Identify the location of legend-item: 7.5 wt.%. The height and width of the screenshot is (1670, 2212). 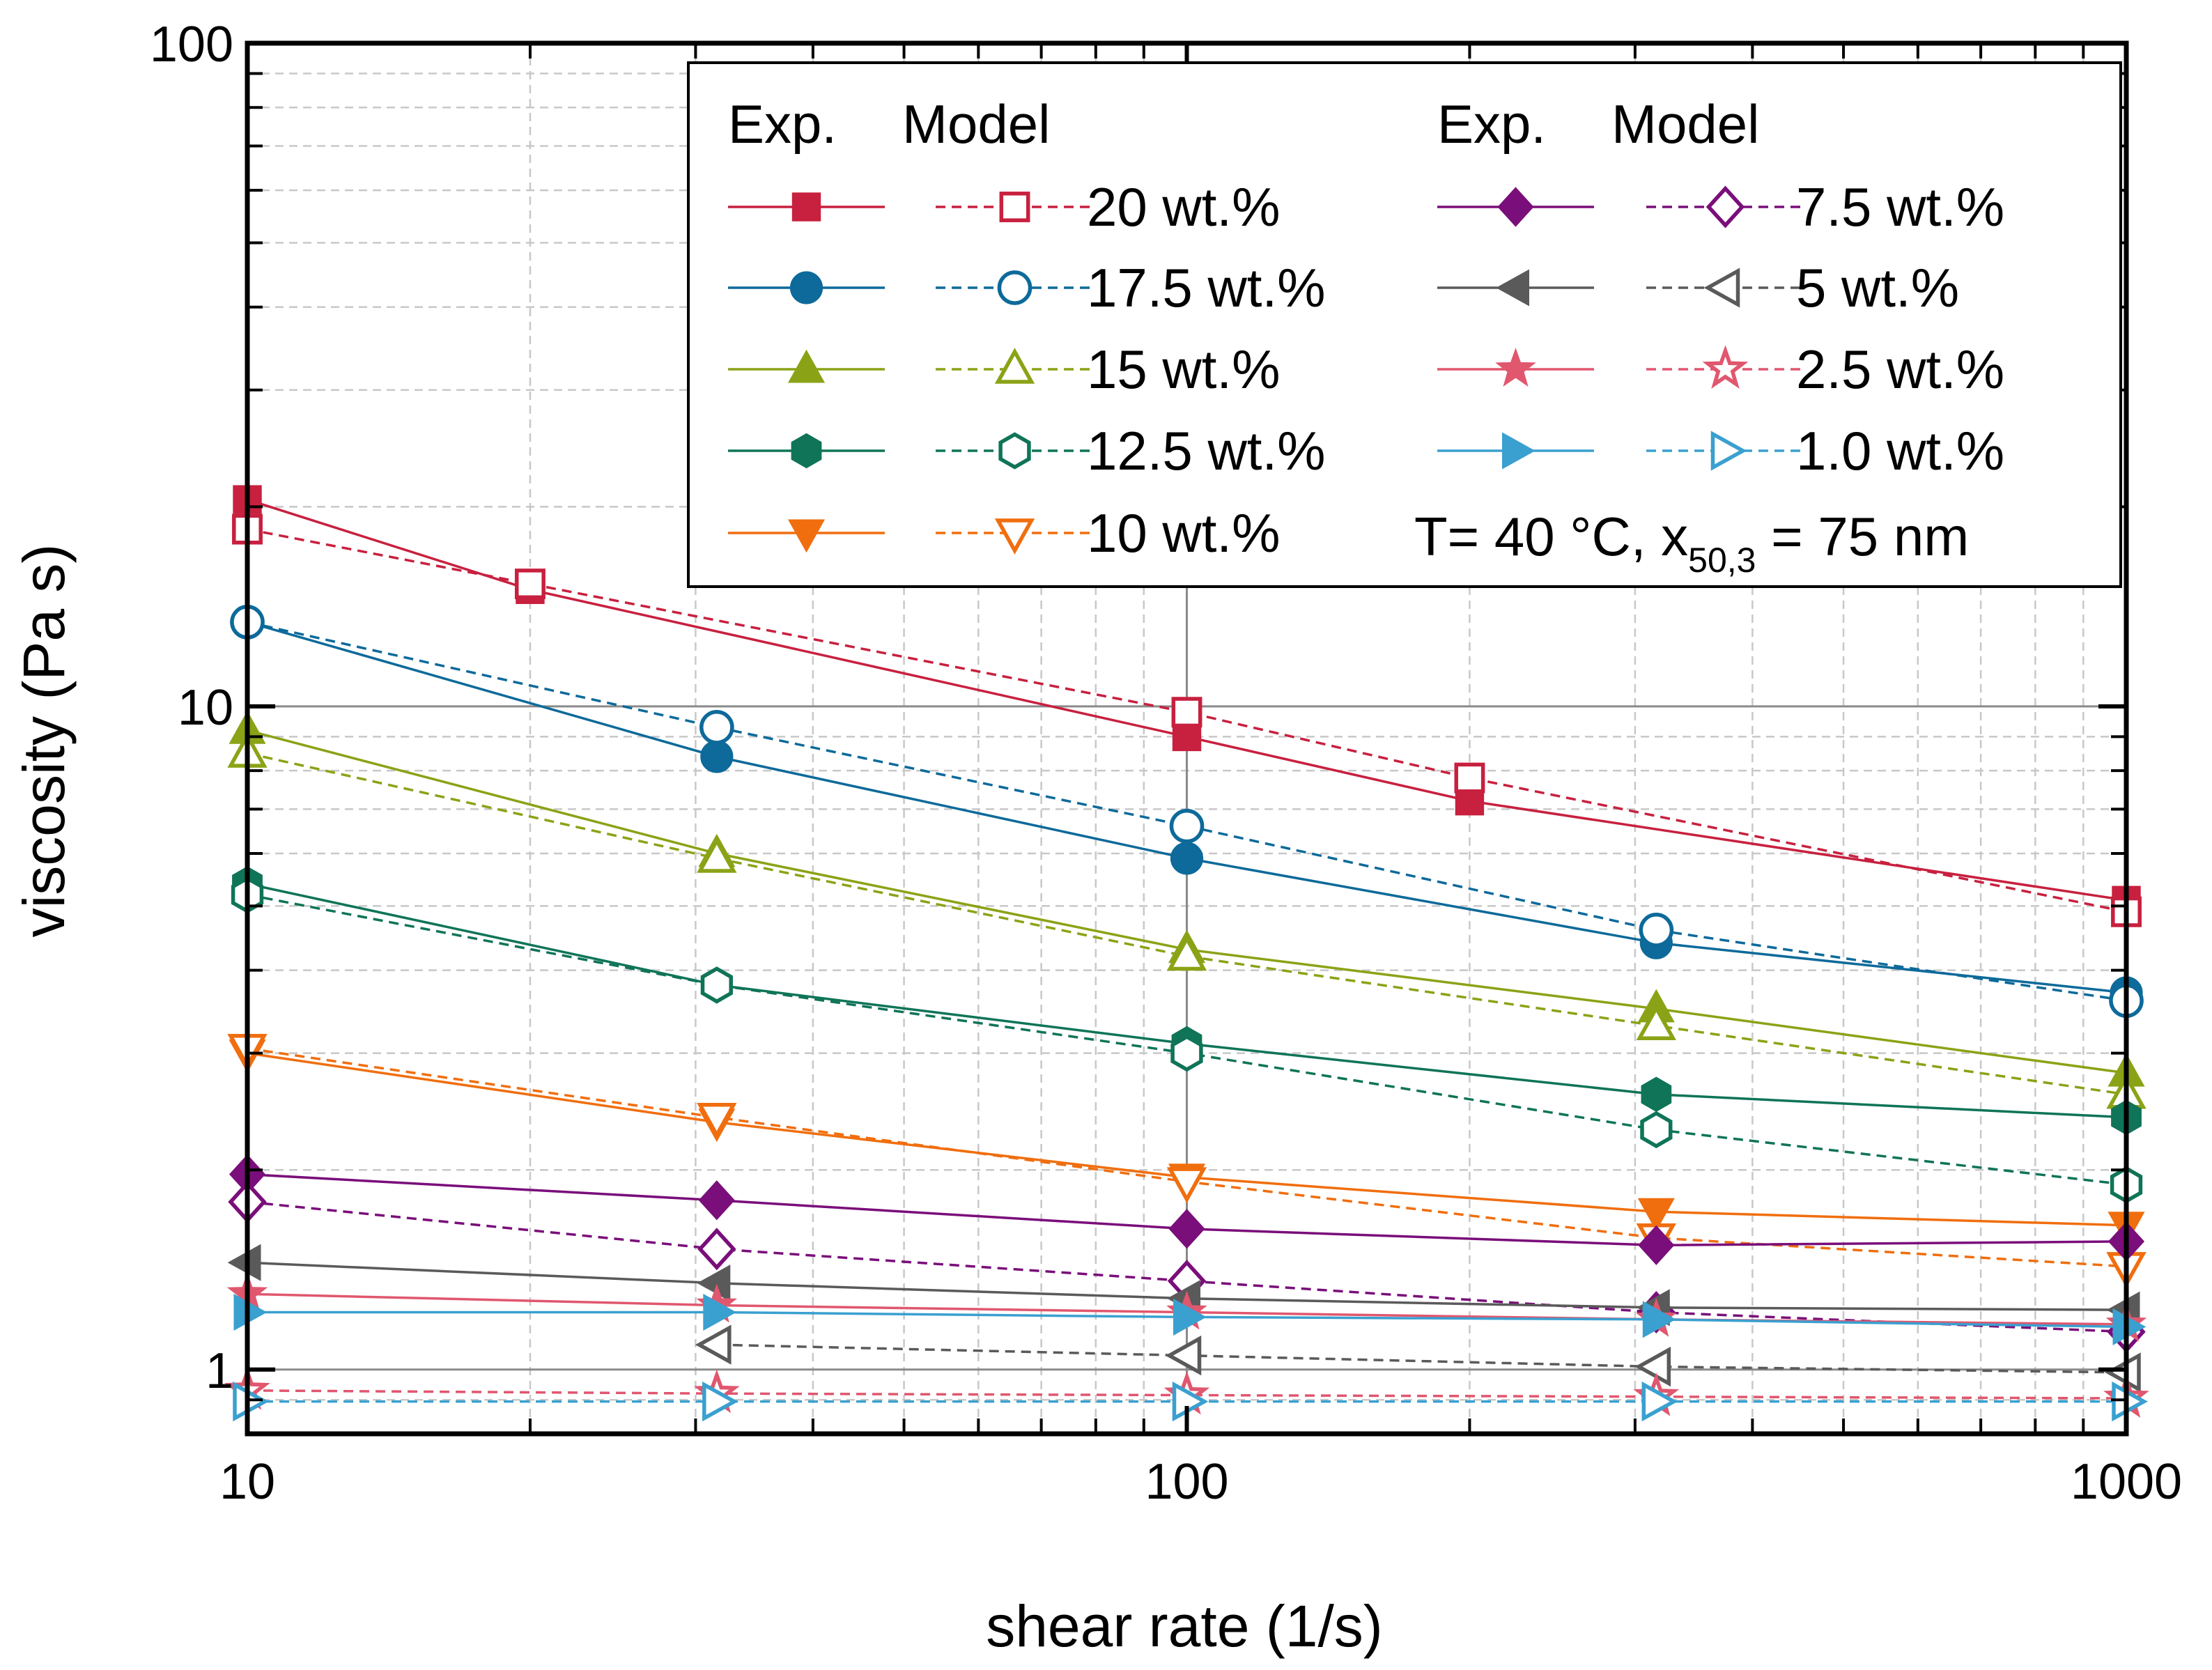
(1720, 207).